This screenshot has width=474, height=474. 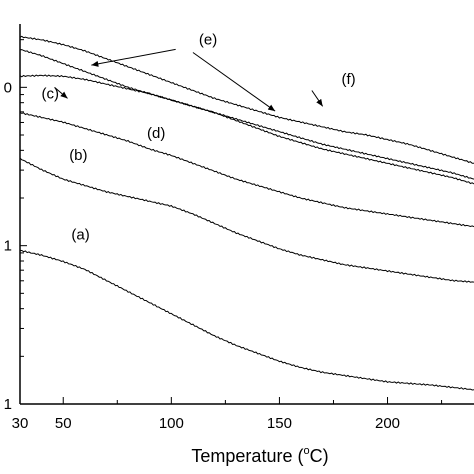 I want to click on x-tick-labels: 30 50 100 150 200, so click(x=206, y=423).